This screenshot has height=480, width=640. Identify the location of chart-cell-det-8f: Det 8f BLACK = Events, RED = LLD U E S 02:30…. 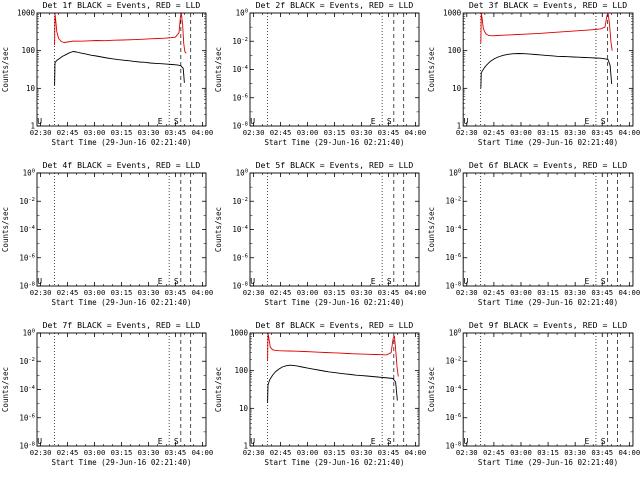
(319, 400).